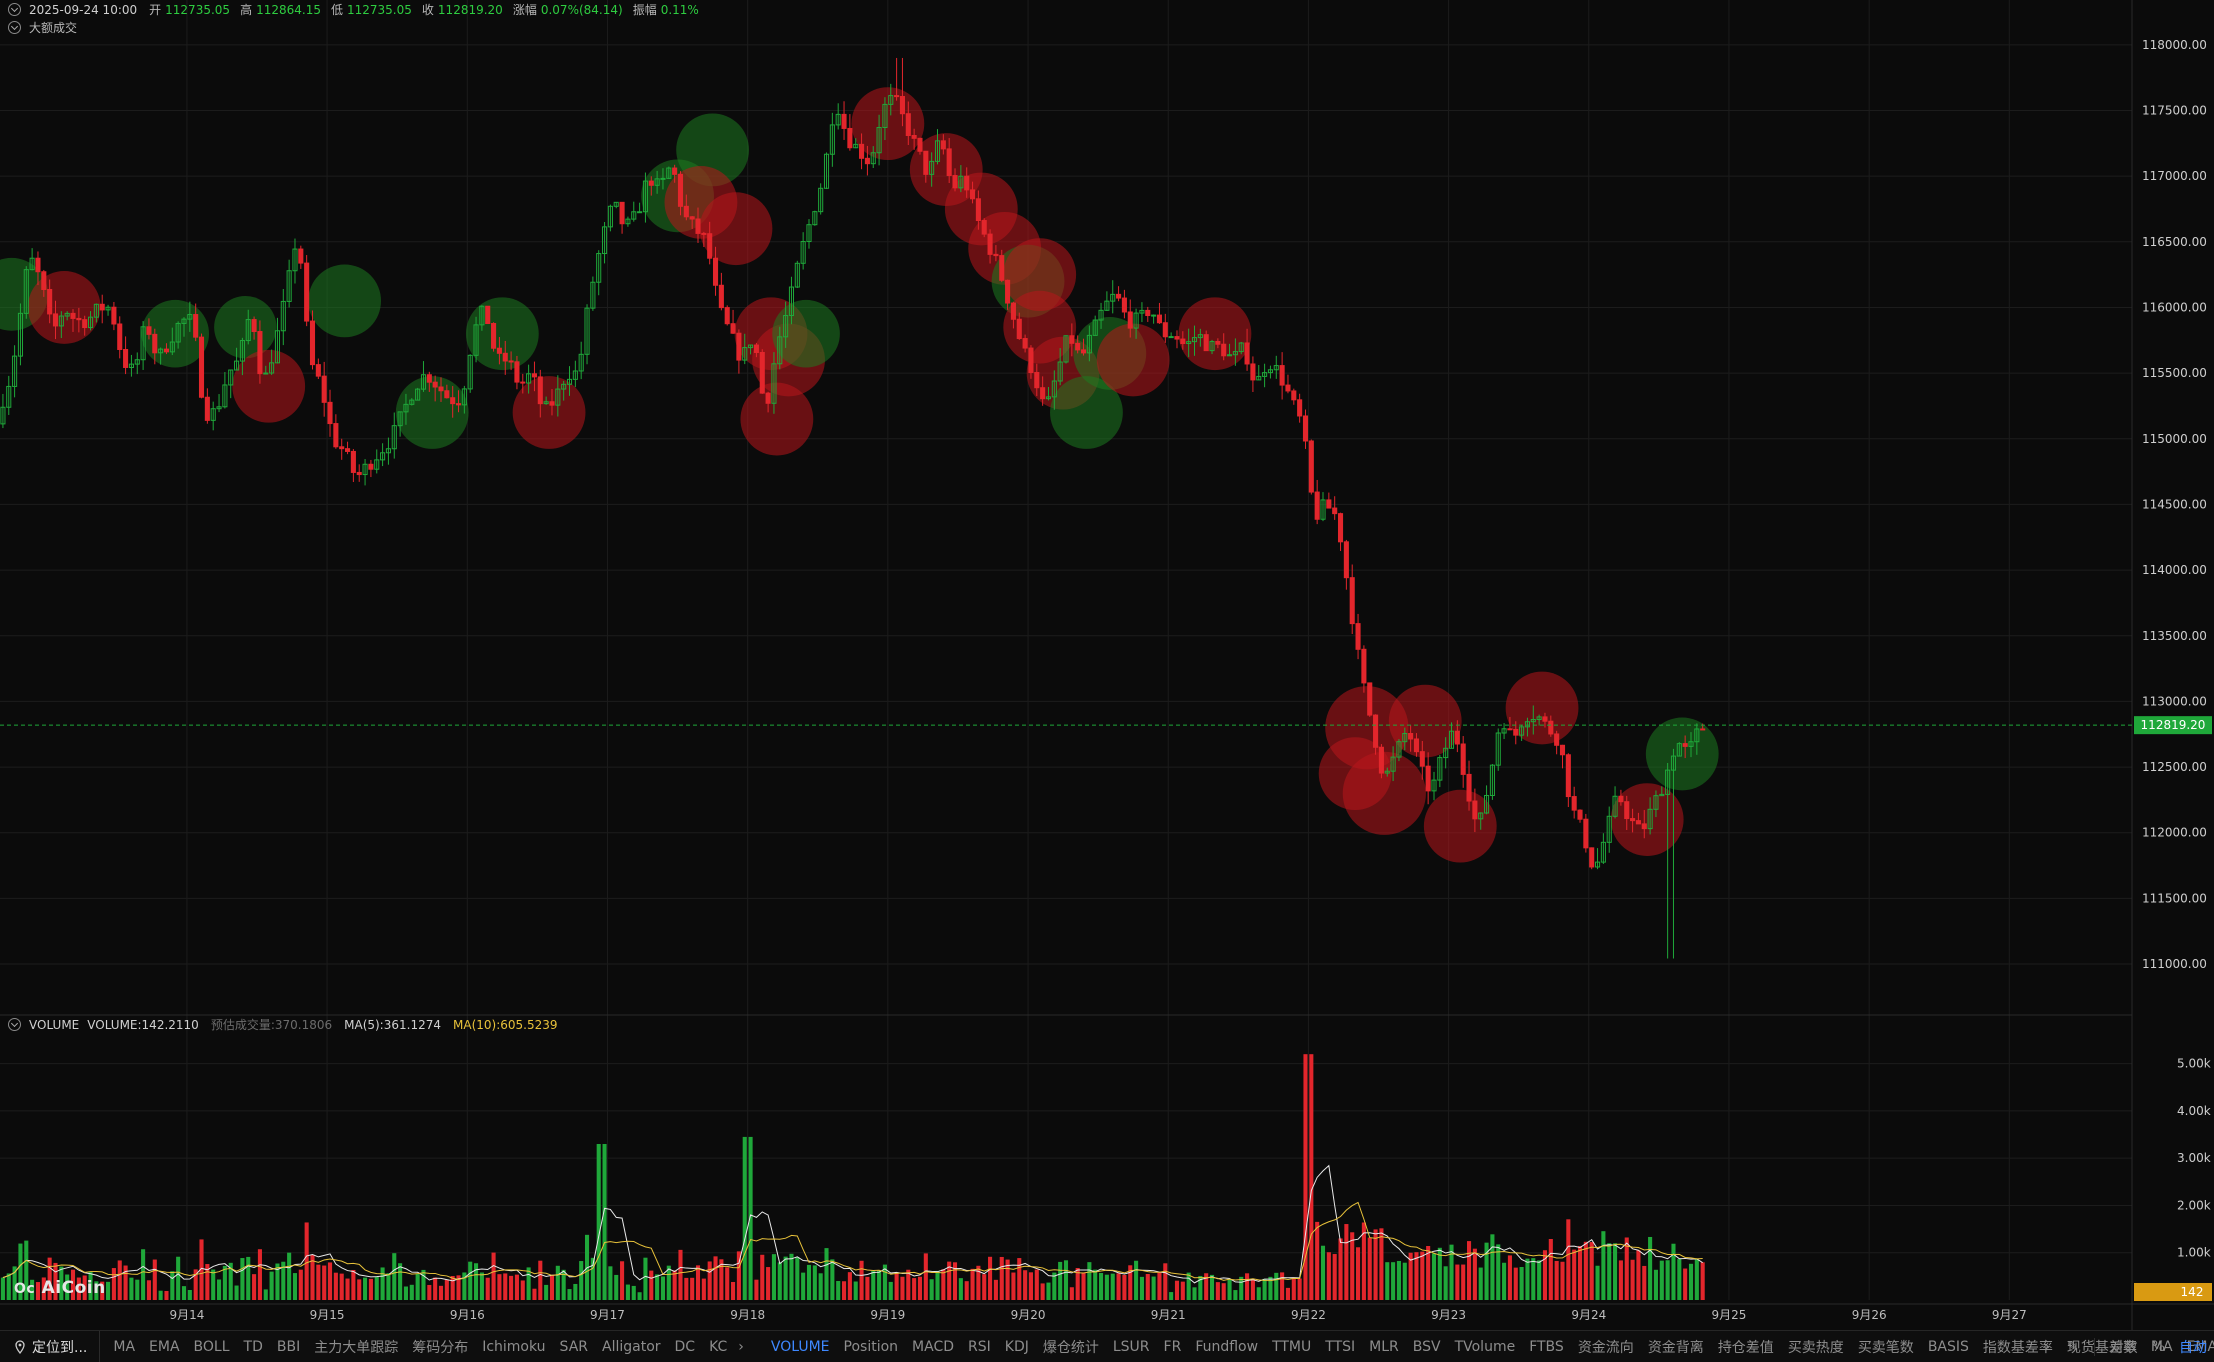 The image size is (2214, 1362). I want to click on sub-indicator-8: Fundflow, so click(1227, 1346).